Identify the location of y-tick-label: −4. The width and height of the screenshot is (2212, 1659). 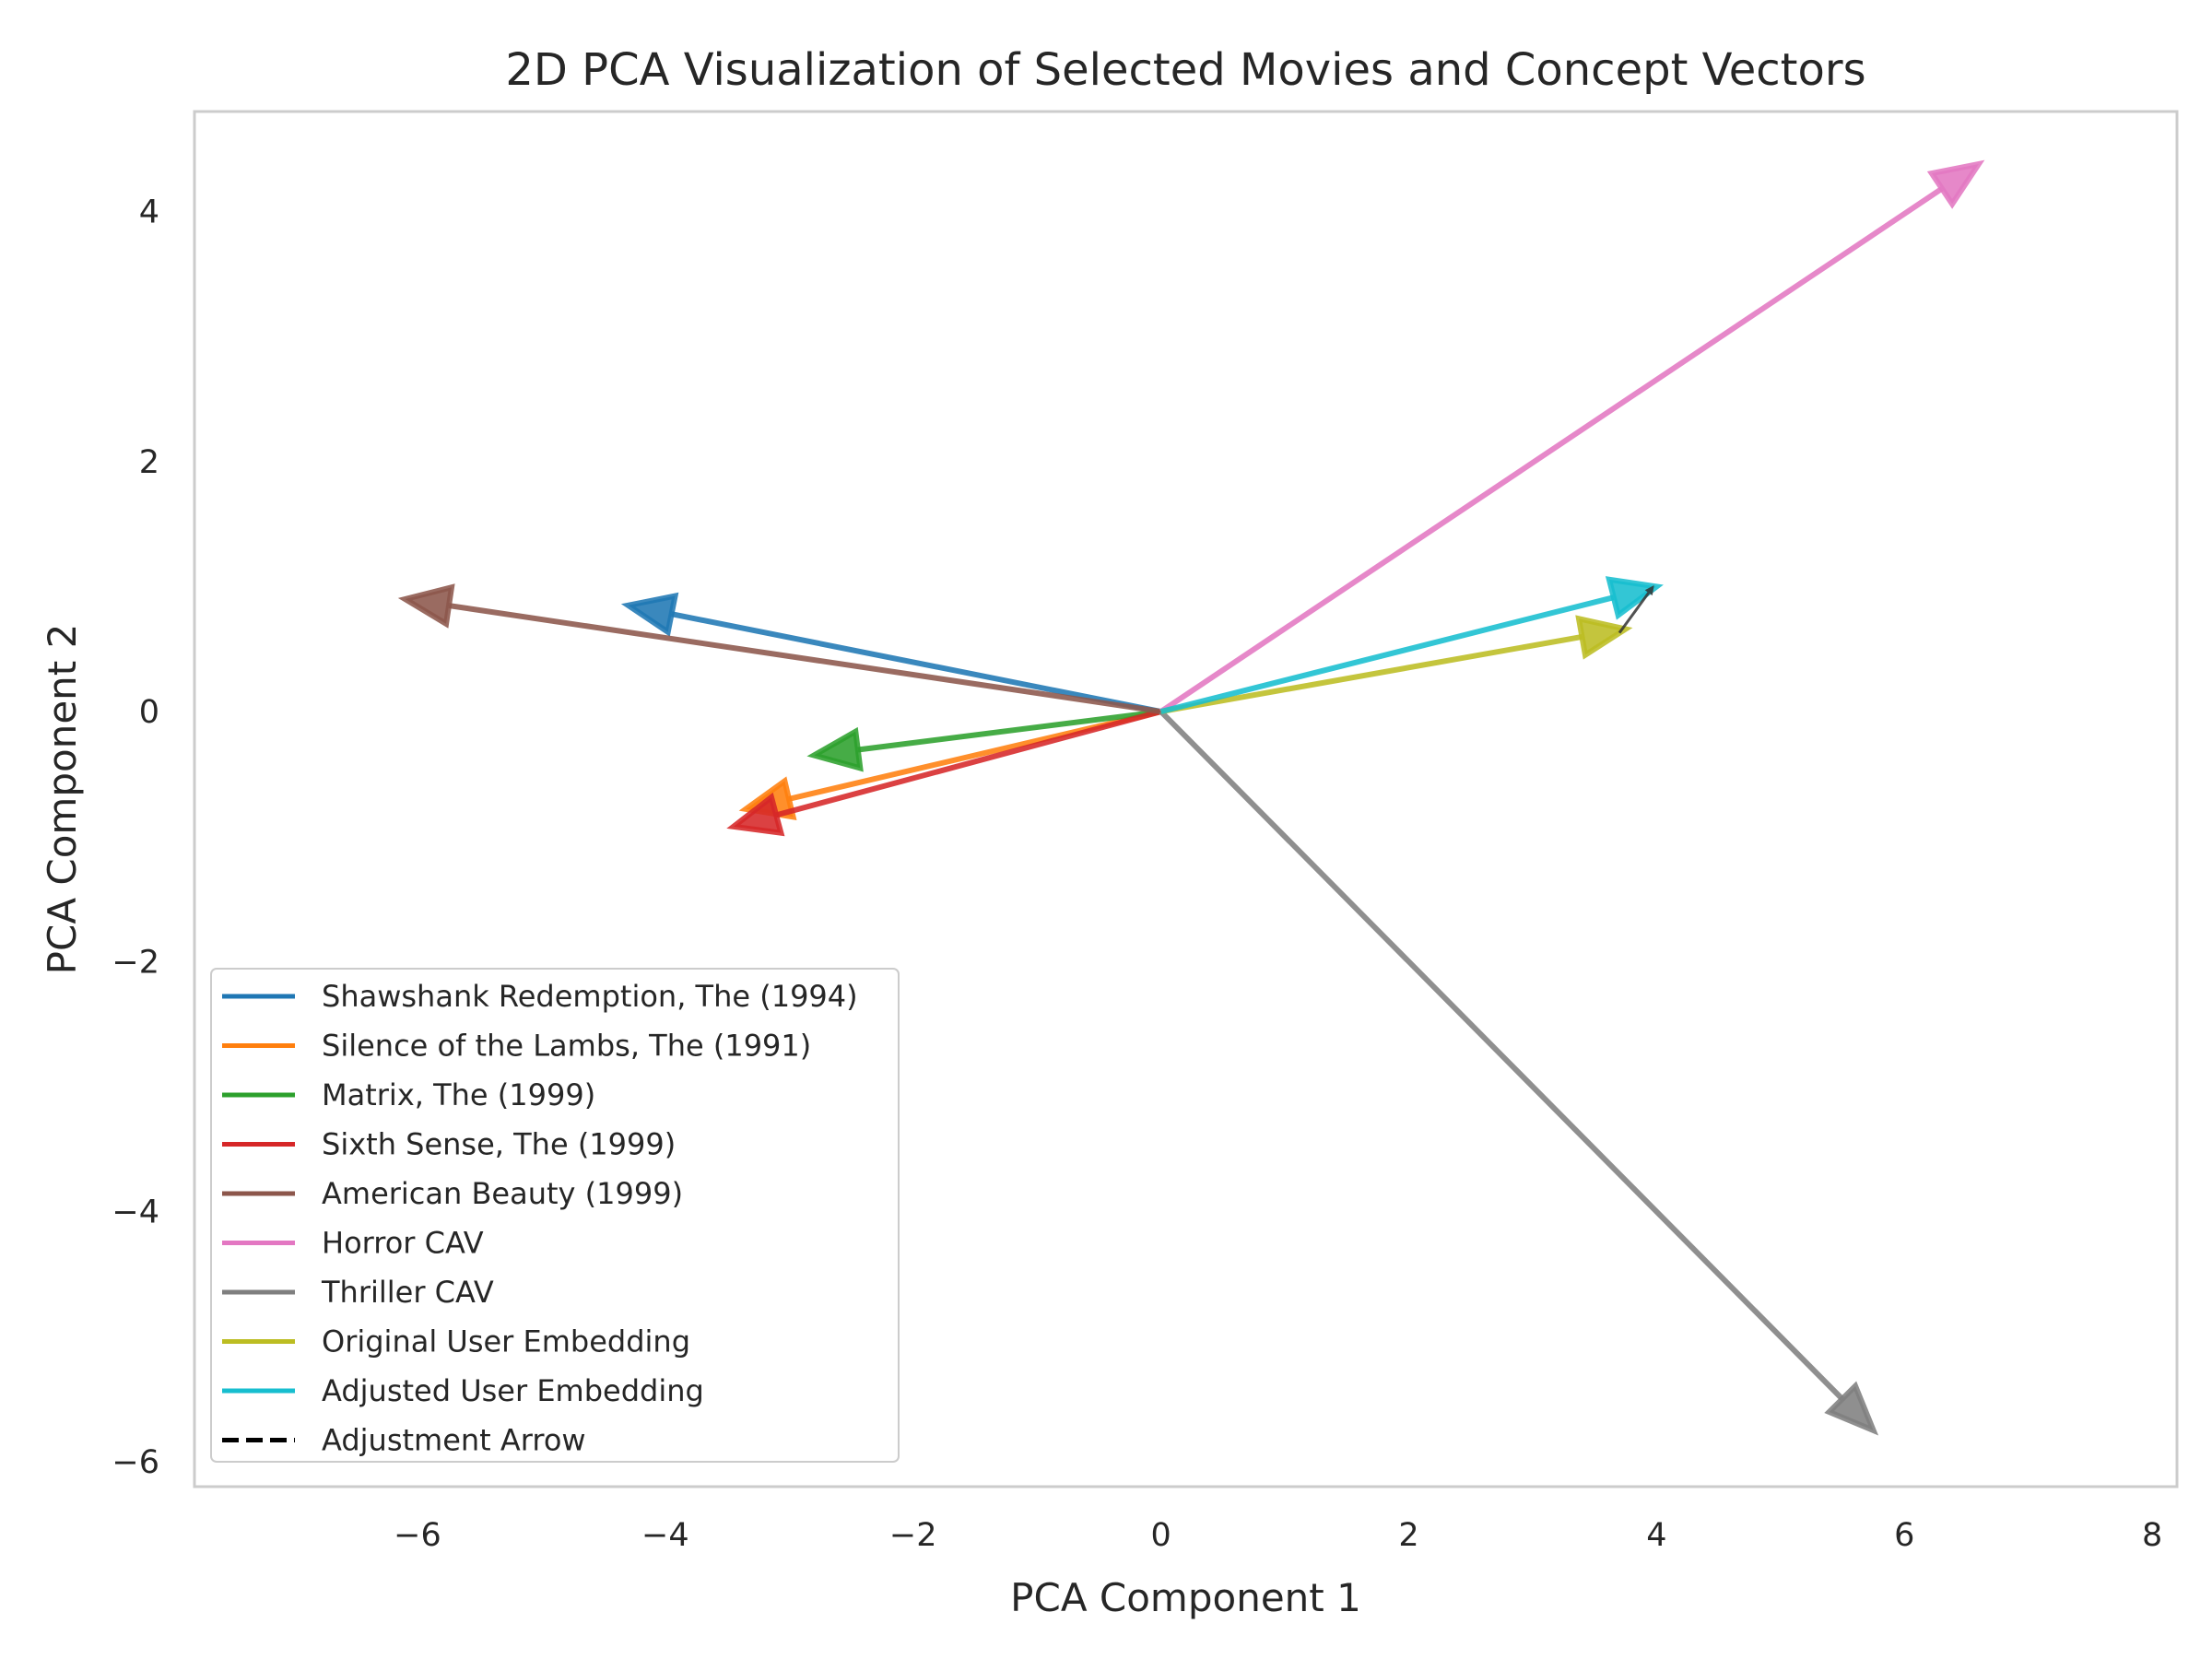
(135, 1212).